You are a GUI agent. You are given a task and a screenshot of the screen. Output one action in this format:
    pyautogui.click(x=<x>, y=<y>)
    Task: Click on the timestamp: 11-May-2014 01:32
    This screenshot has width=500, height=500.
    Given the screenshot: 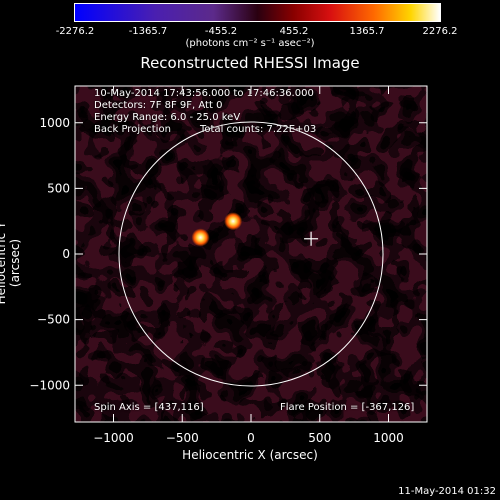 What is the action you would take?
    pyautogui.click(x=447, y=491)
    